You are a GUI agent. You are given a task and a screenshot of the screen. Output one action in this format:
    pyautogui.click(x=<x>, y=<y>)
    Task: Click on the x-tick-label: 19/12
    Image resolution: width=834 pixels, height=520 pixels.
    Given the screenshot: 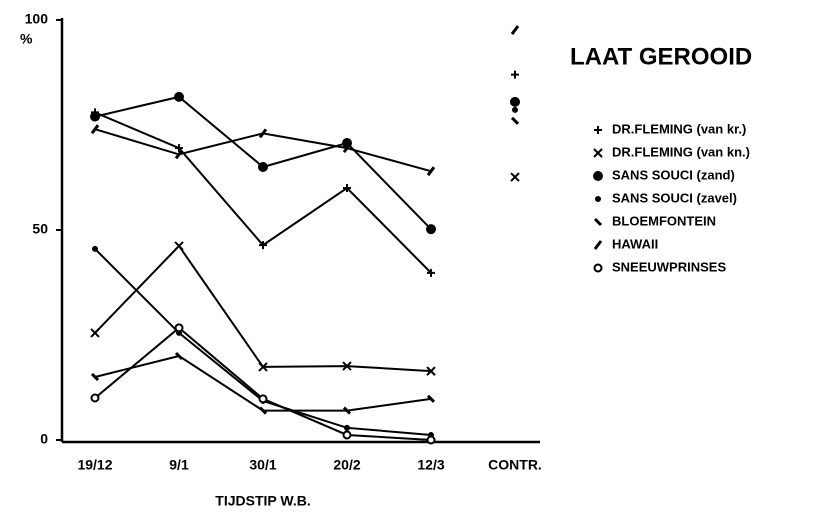 What is the action you would take?
    pyautogui.click(x=94, y=465)
    